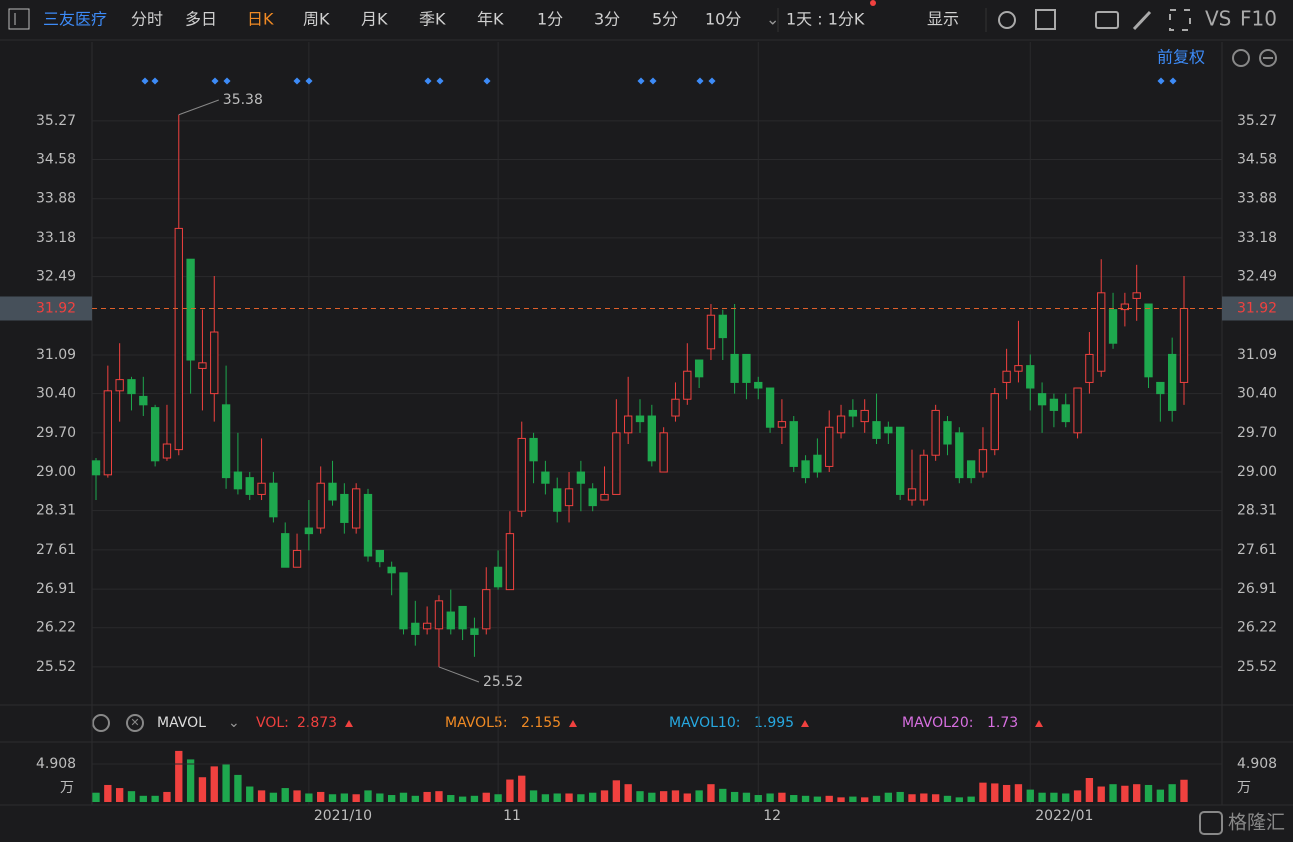 Image resolution: width=1293 pixels, height=842 pixels. I want to click on layout-icon, so click(1045, 19).